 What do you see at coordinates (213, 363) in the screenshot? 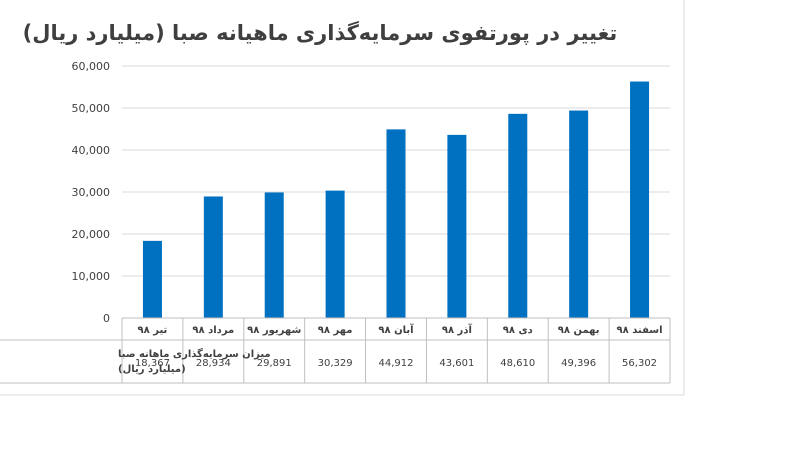
I see `data-label: 28,934` at bounding box center [213, 363].